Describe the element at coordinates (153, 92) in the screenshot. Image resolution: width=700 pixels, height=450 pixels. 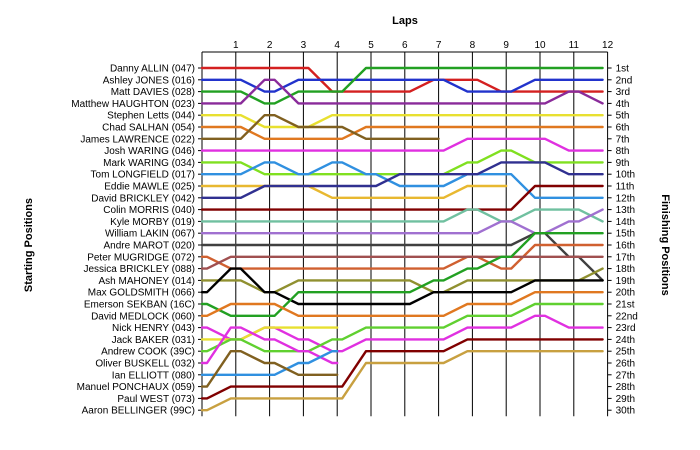
I see `driver-name-label: Matt DAVIES (028)` at that location.